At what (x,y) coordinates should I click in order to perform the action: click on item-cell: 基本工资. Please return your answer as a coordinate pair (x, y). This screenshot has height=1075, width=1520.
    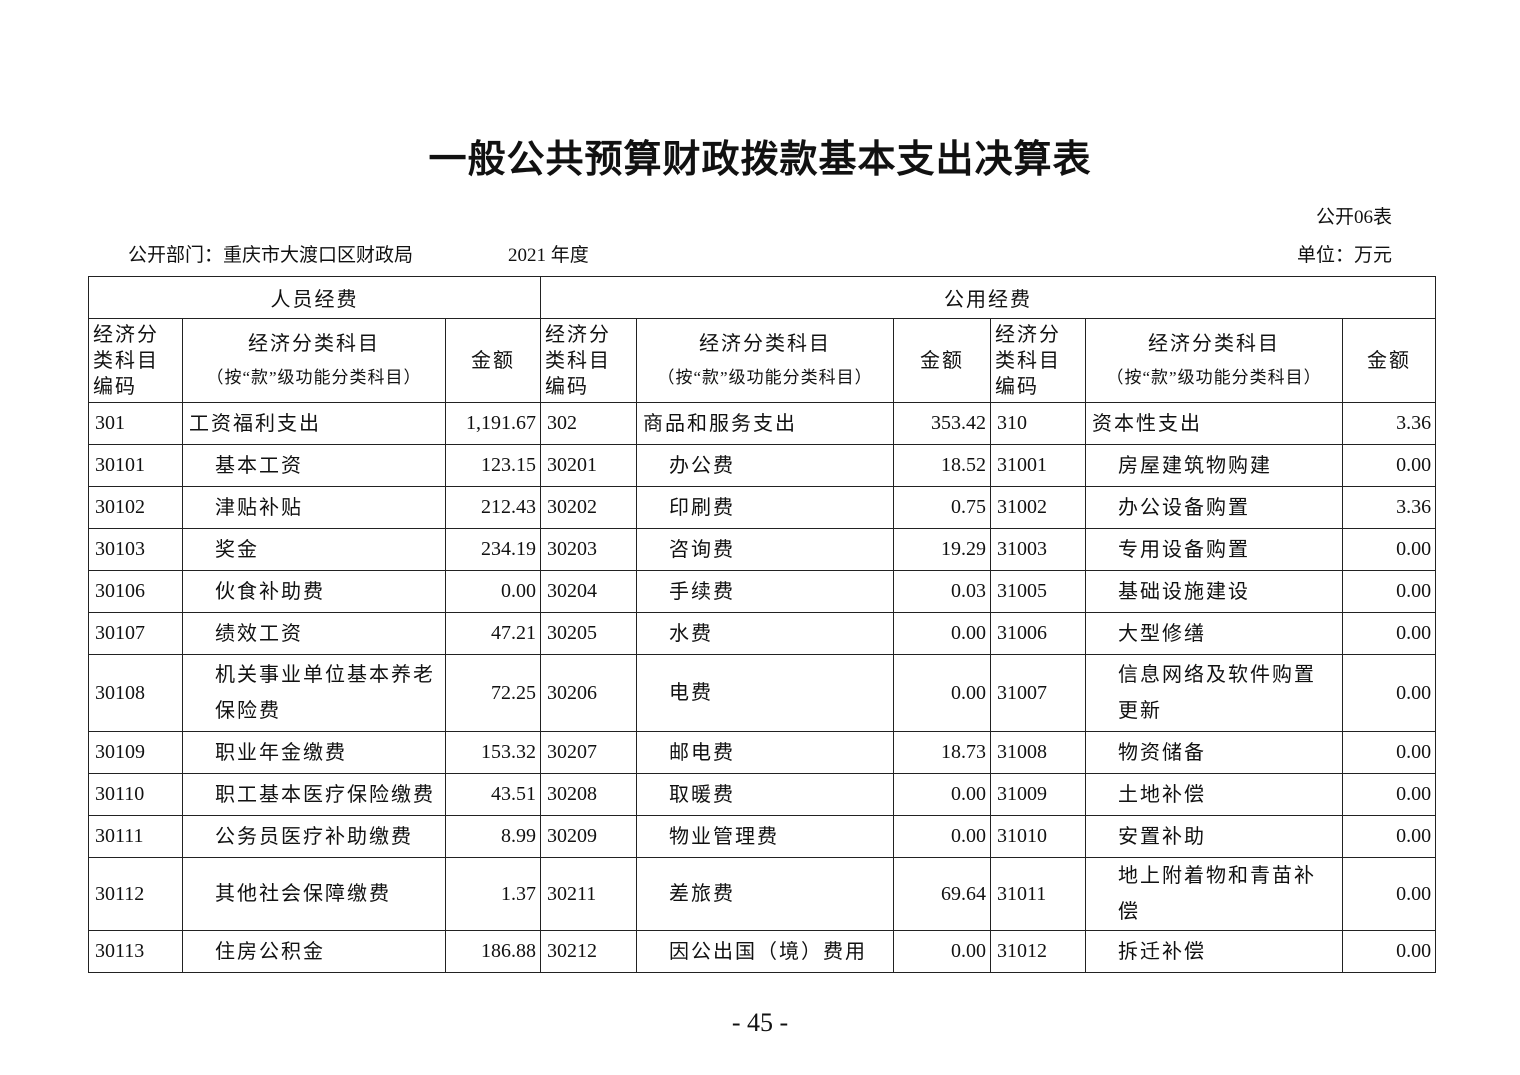
    Looking at the image, I should click on (314, 465).